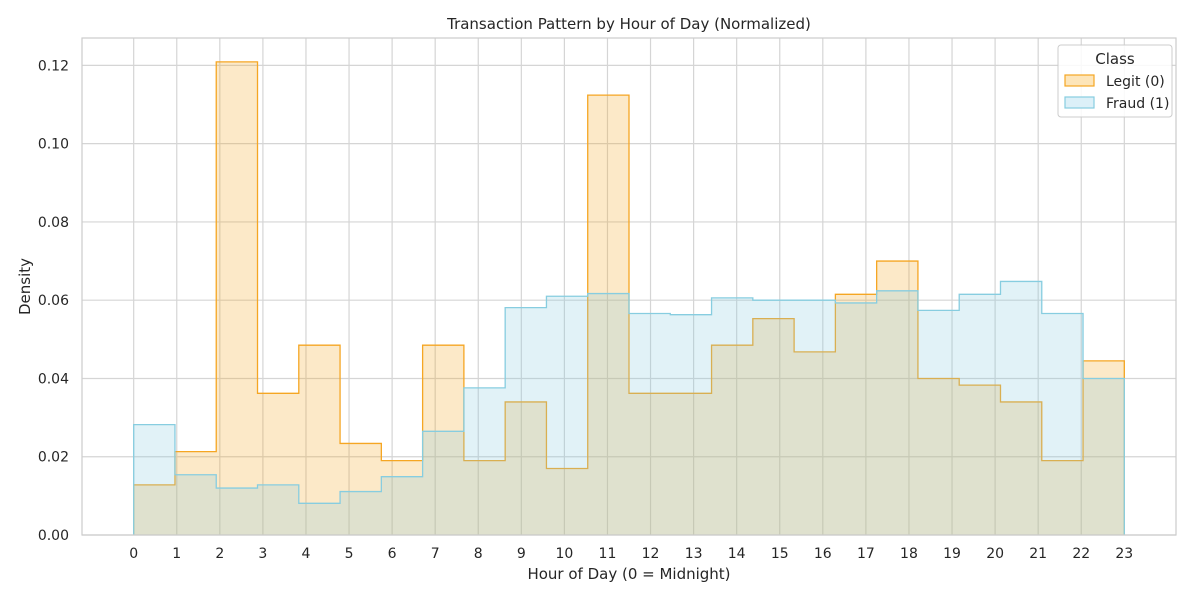 The image size is (1200, 600). Describe the element at coordinates (694, 554) in the screenshot. I see `x-tick-label: 13` at that location.